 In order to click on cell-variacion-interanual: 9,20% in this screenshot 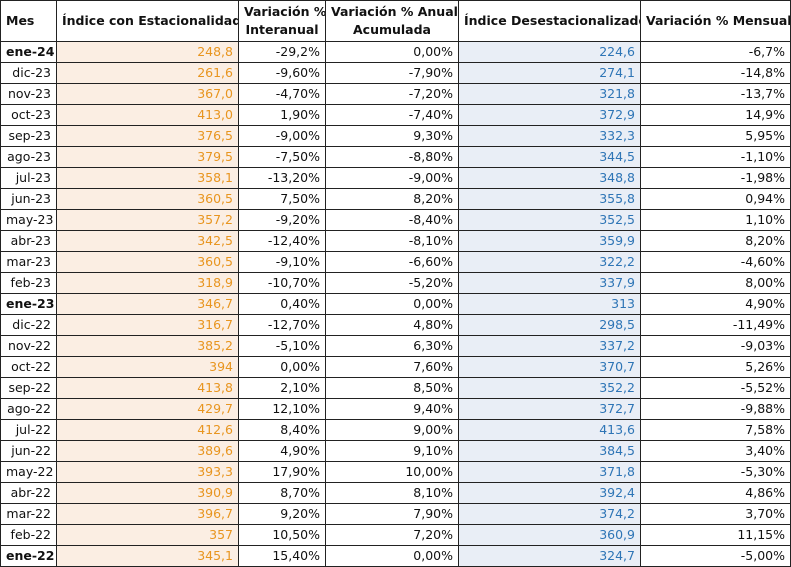, I will do `click(282, 514)`.